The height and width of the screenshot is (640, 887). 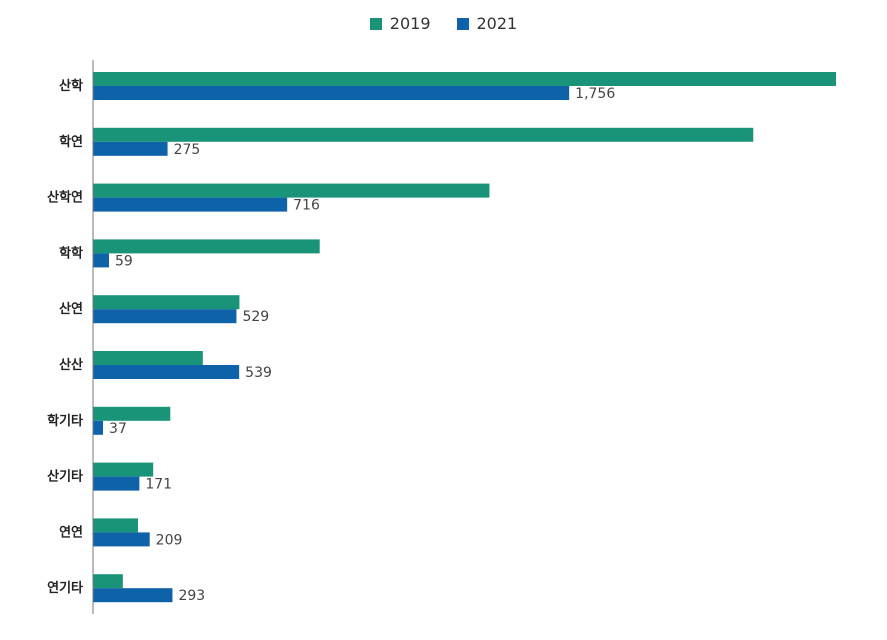 What do you see at coordinates (158, 485) in the screenshot?
I see `data-label-2021: 171` at bounding box center [158, 485].